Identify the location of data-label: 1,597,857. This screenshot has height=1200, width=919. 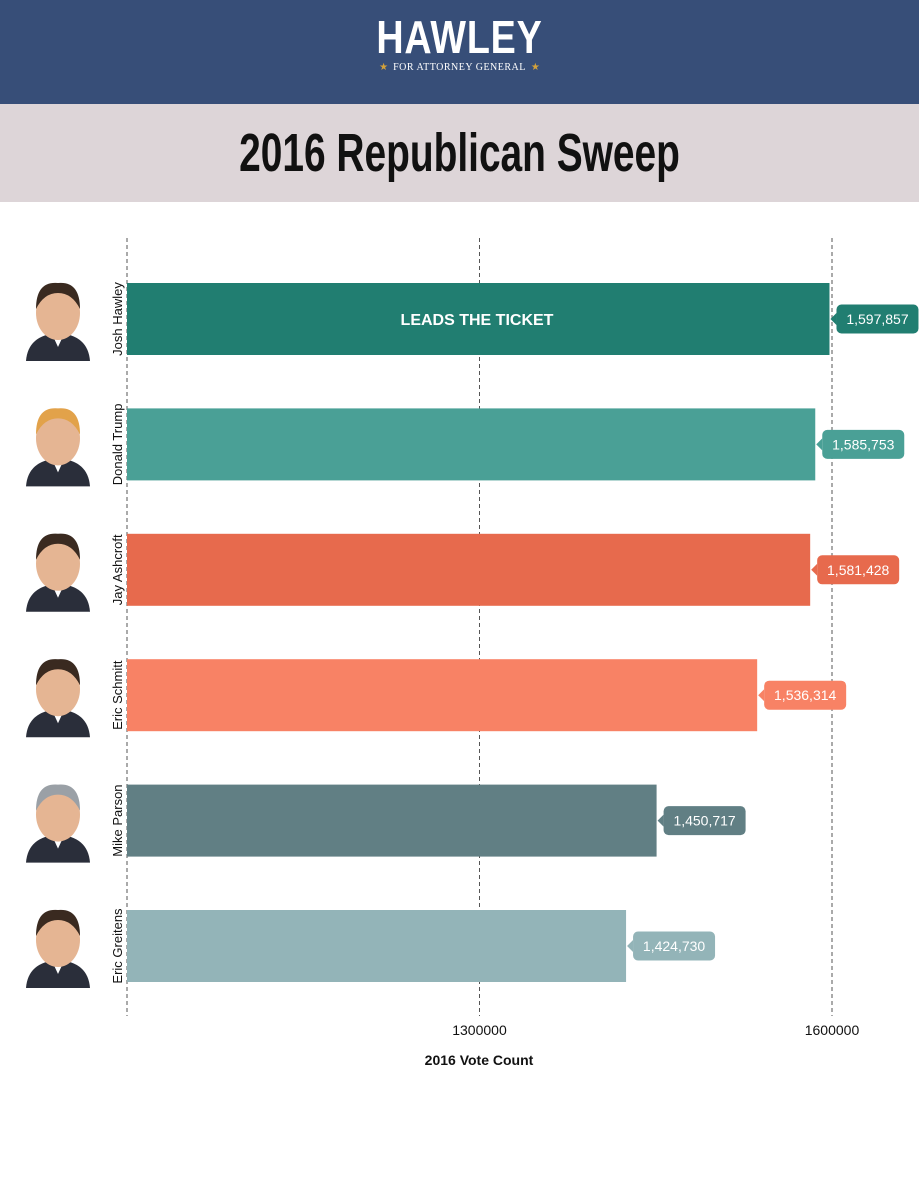
(877, 319).